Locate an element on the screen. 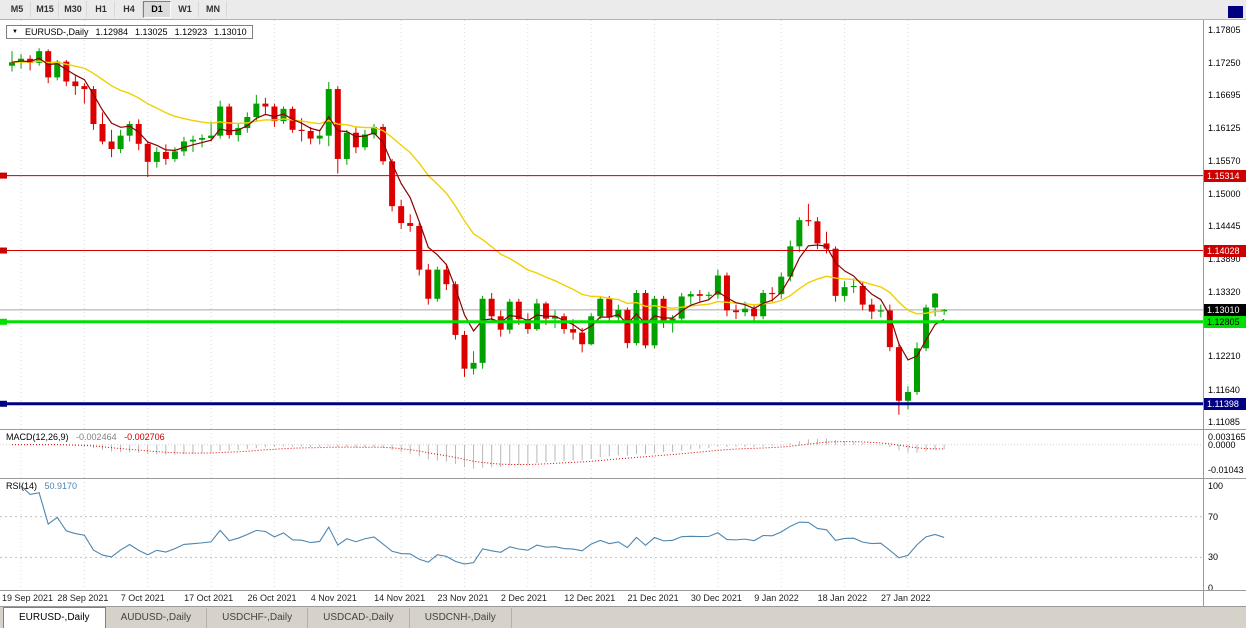 This screenshot has width=1246, height=628. current-price-badge: 1.13010 is located at coordinates (1225, 309).